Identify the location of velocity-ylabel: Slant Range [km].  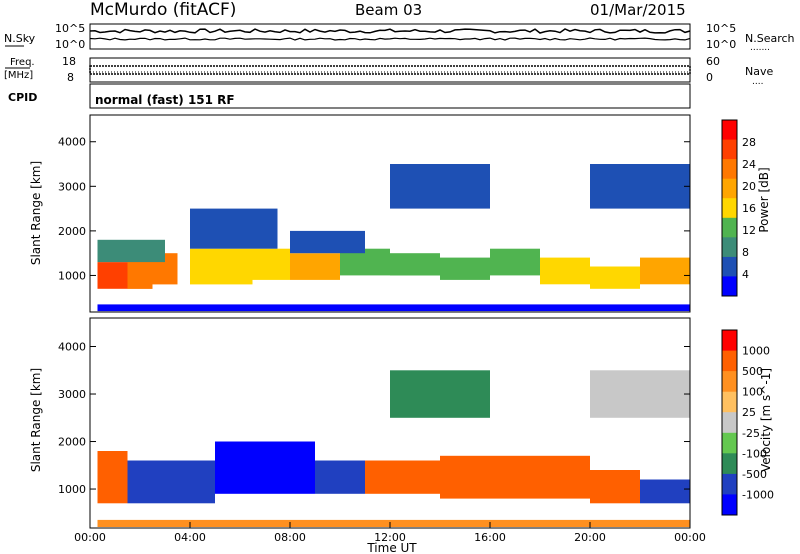
(36, 420).